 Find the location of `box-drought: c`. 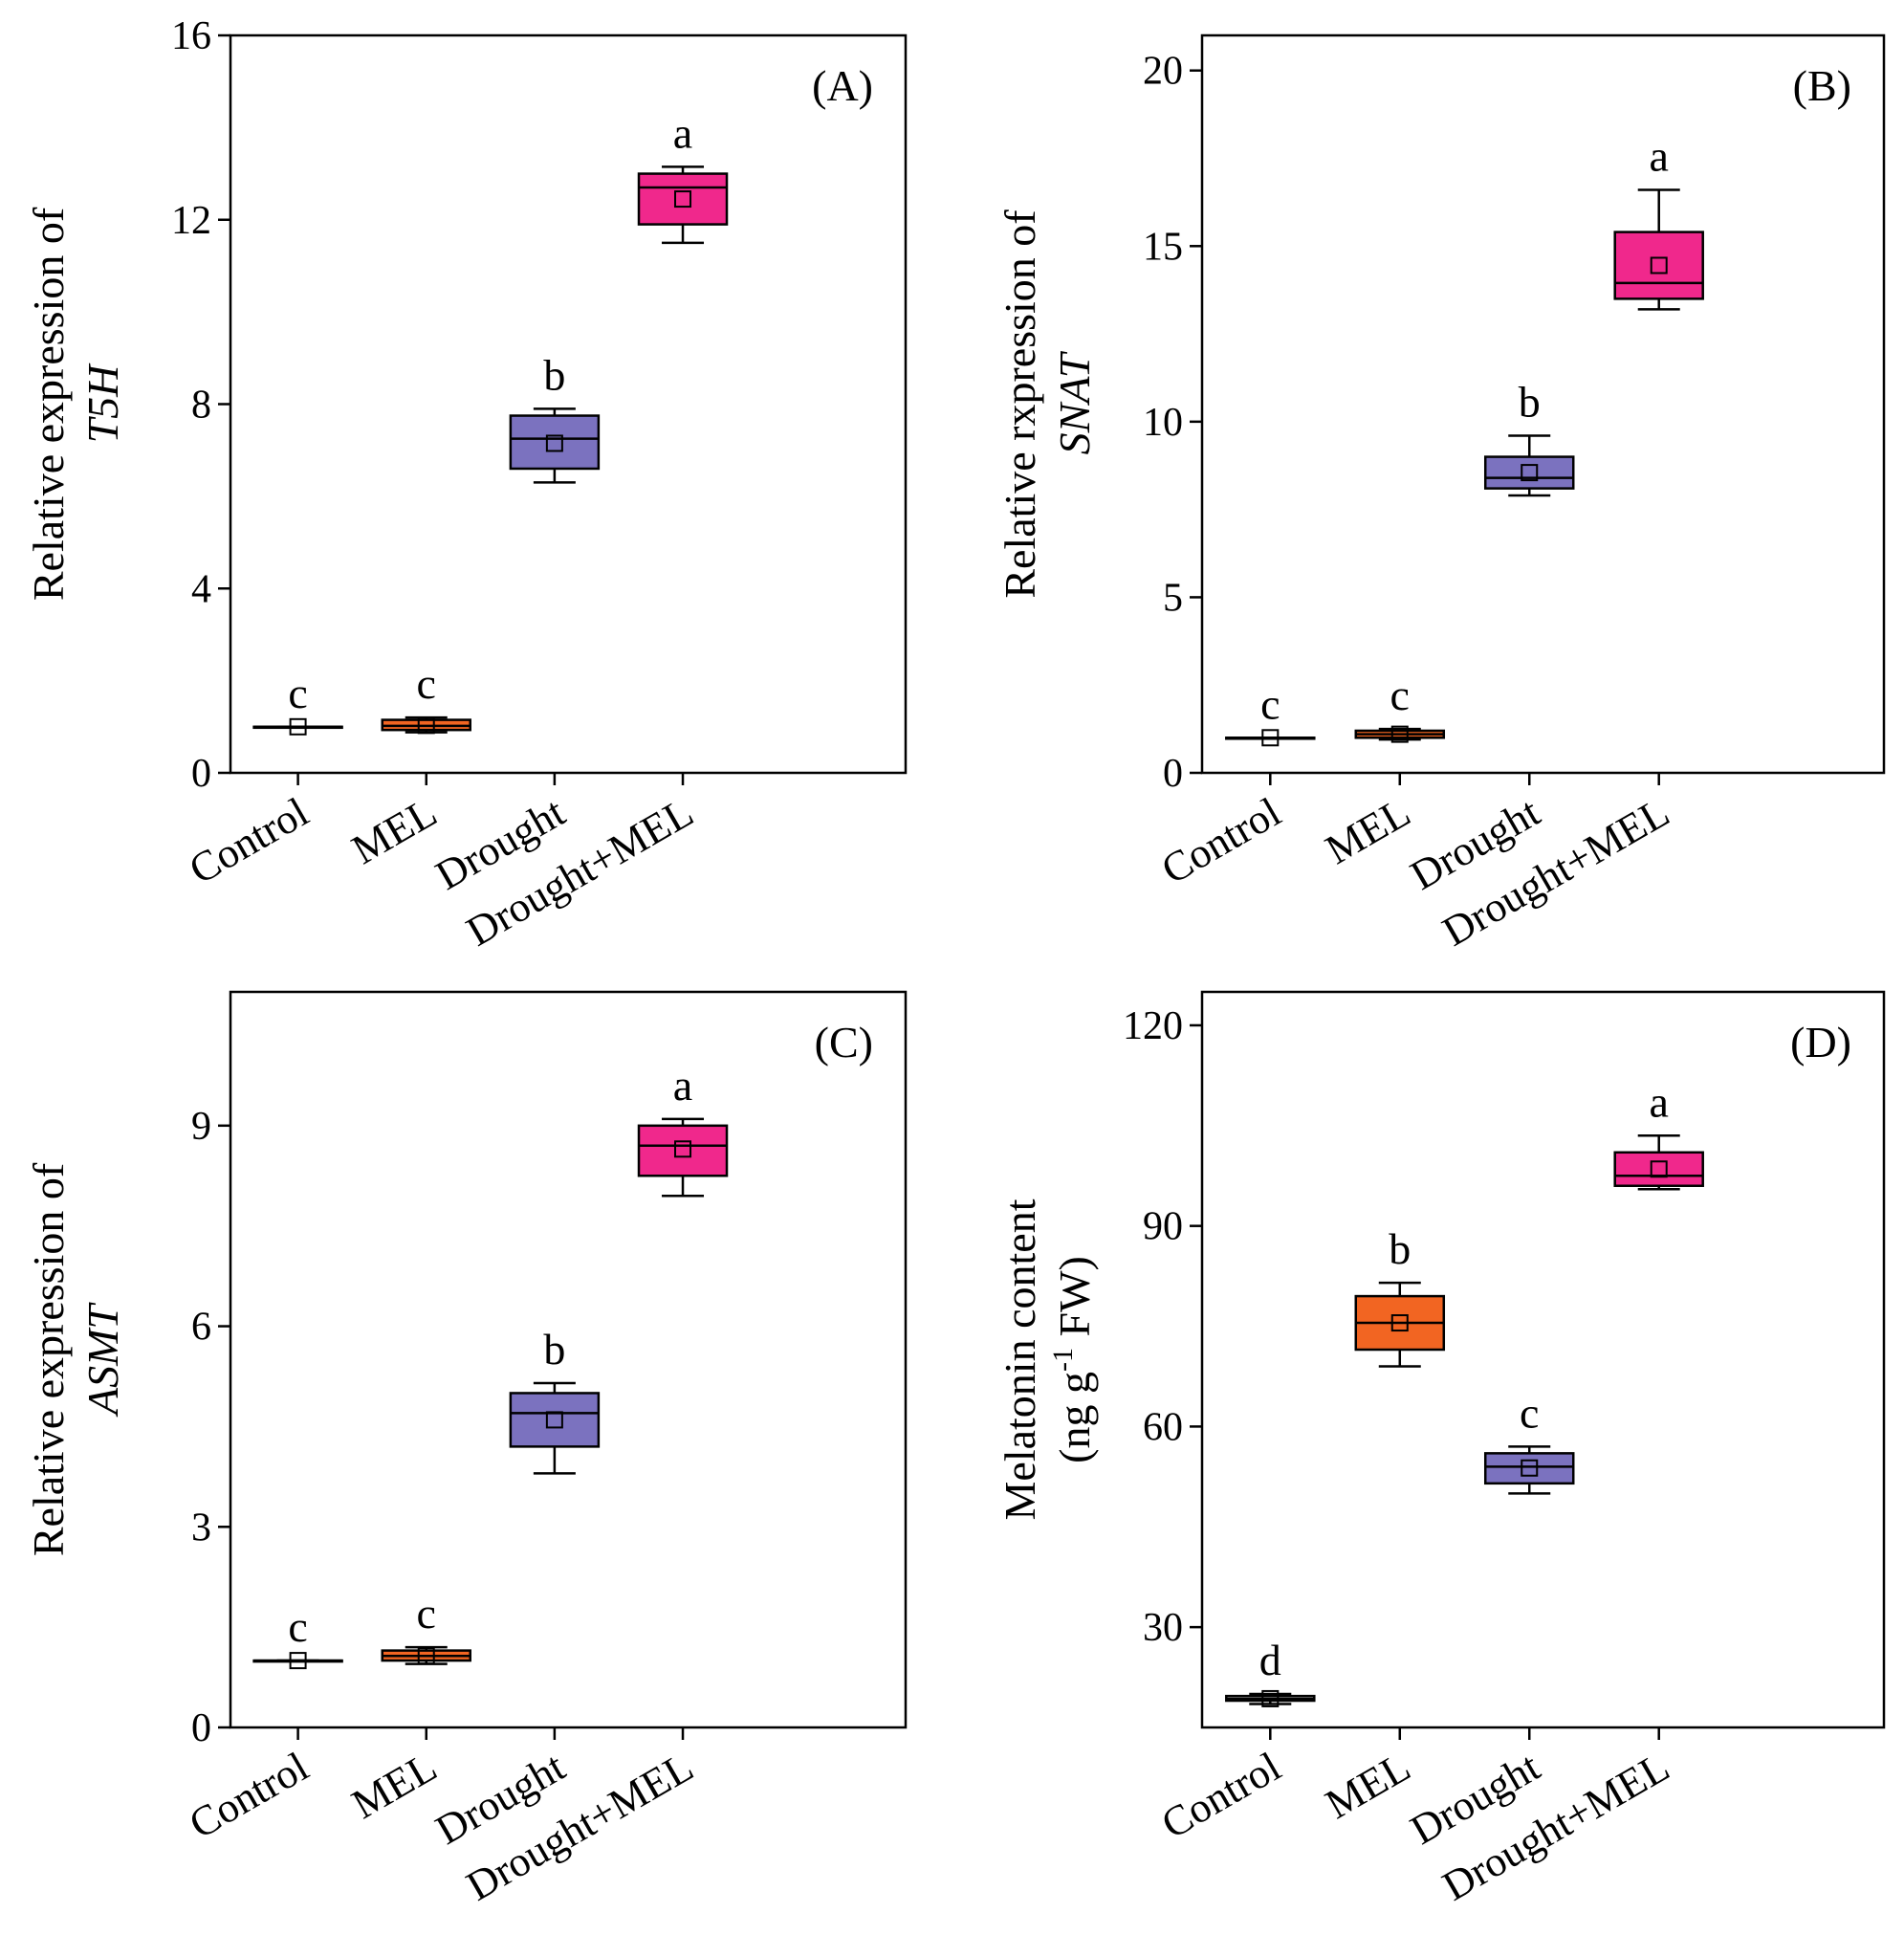

box-drought: c is located at coordinates (1529, 1442).